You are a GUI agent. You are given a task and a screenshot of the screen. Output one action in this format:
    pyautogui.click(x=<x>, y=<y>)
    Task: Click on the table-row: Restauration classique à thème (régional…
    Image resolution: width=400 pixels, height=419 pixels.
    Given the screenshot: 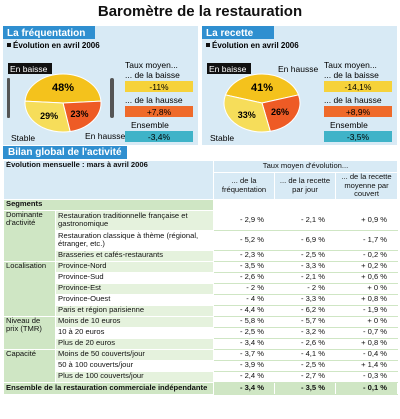 What is the action you would take?
    pyautogui.click(x=201, y=240)
    